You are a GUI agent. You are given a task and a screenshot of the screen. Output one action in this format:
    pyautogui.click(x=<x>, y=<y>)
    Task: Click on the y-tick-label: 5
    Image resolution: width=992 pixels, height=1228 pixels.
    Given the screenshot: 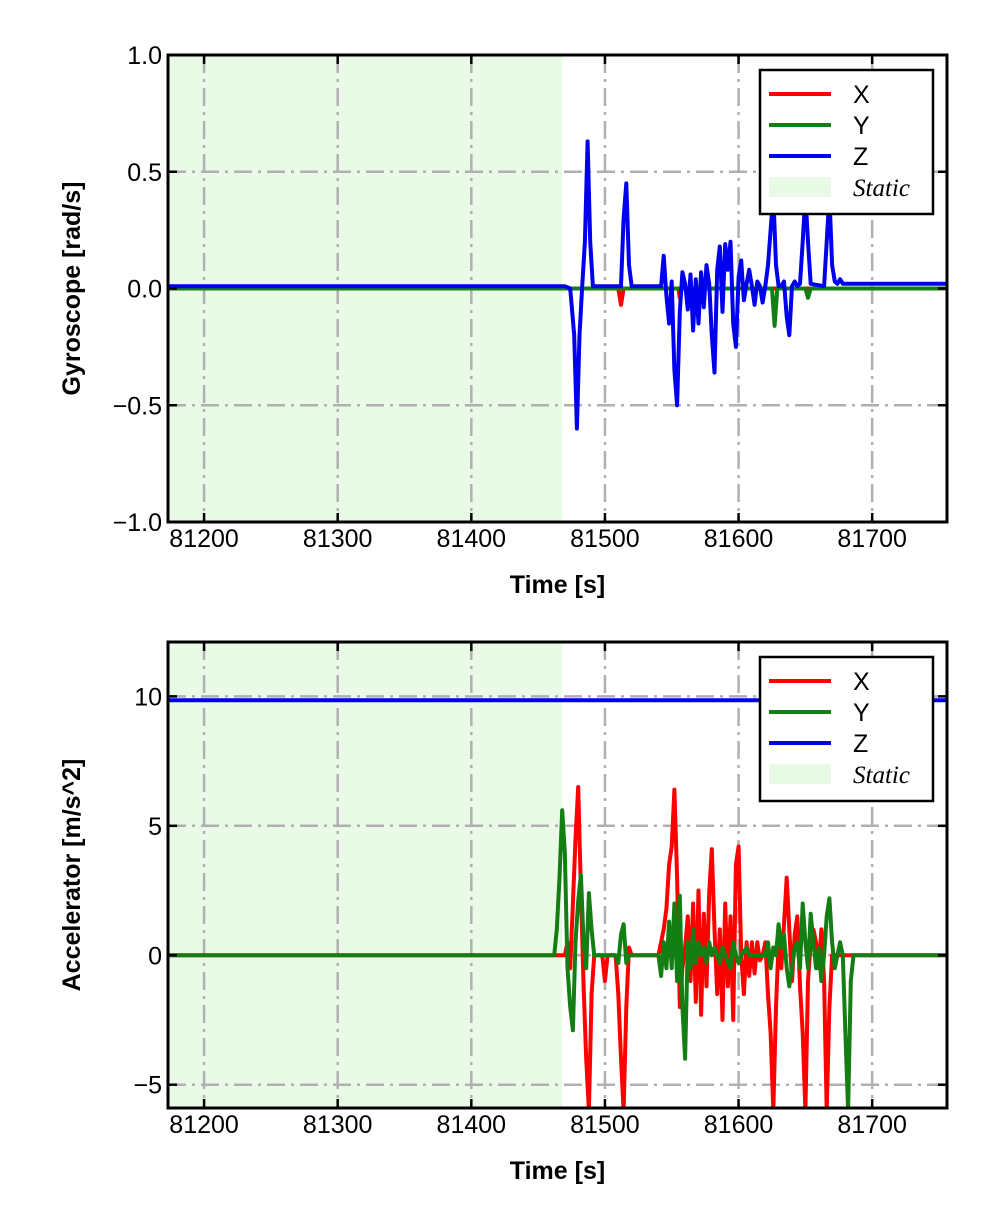 What is the action you would take?
    pyautogui.click(x=155, y=827)
    